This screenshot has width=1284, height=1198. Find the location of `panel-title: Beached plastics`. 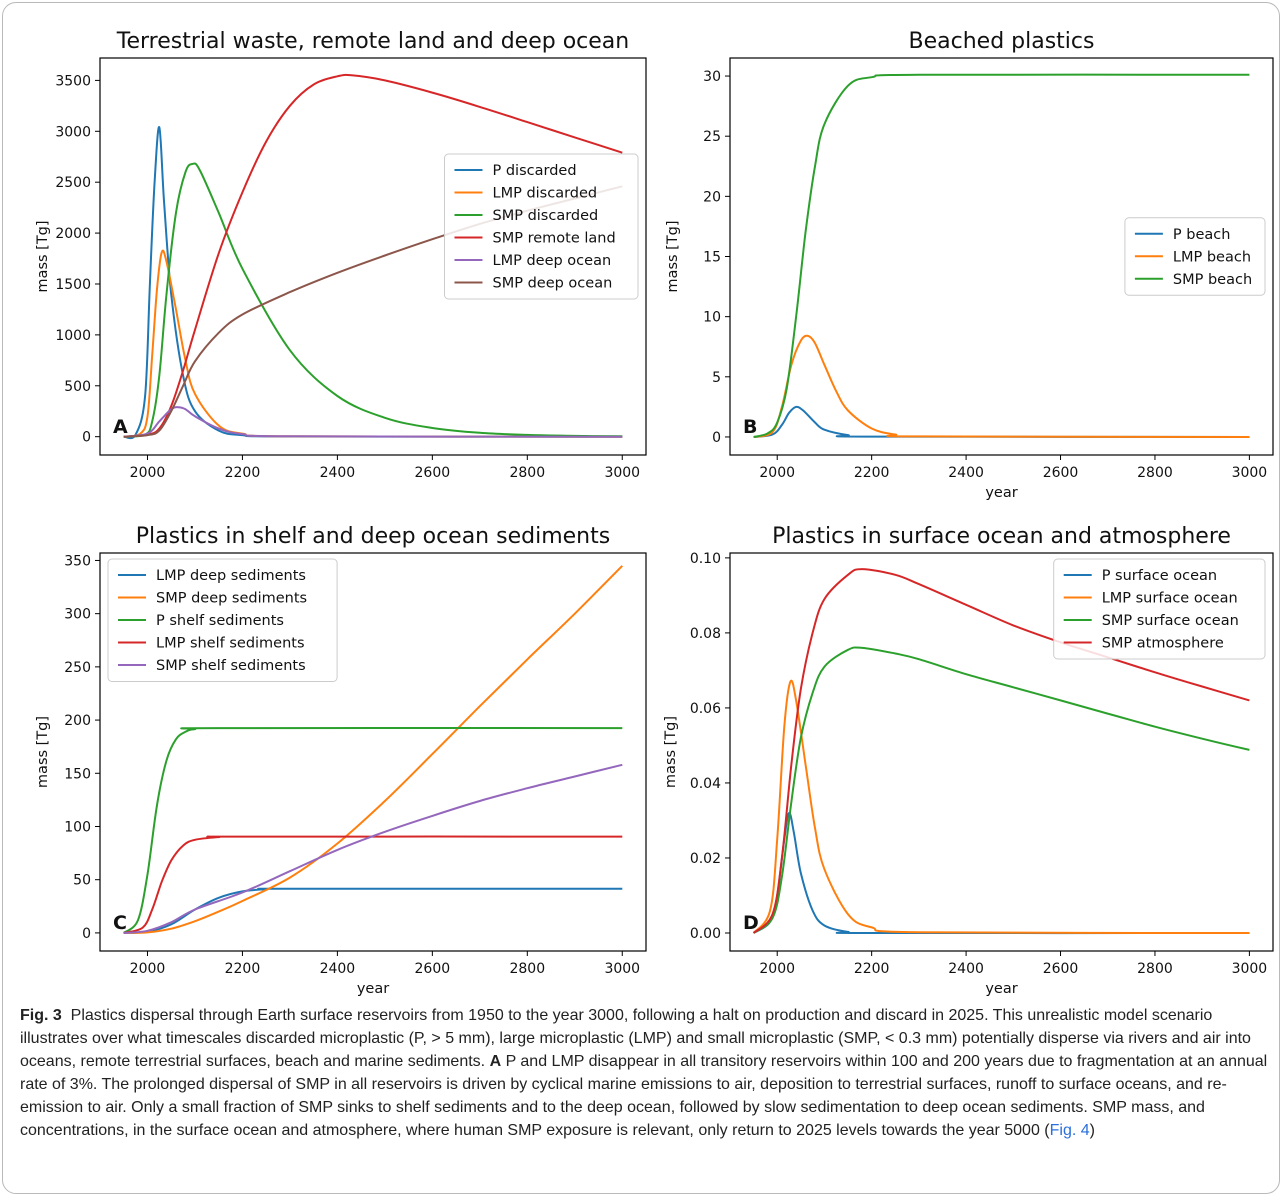

panel-title: Beached plastics is located at coordinates (1002, 41).